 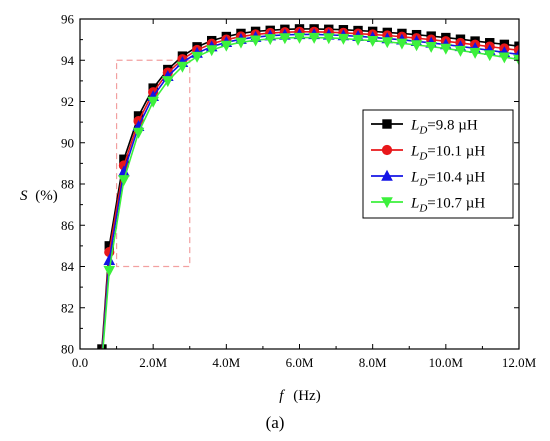 I want to click on legend-label: LD=10.4 µH, so click(x=447, y=179).